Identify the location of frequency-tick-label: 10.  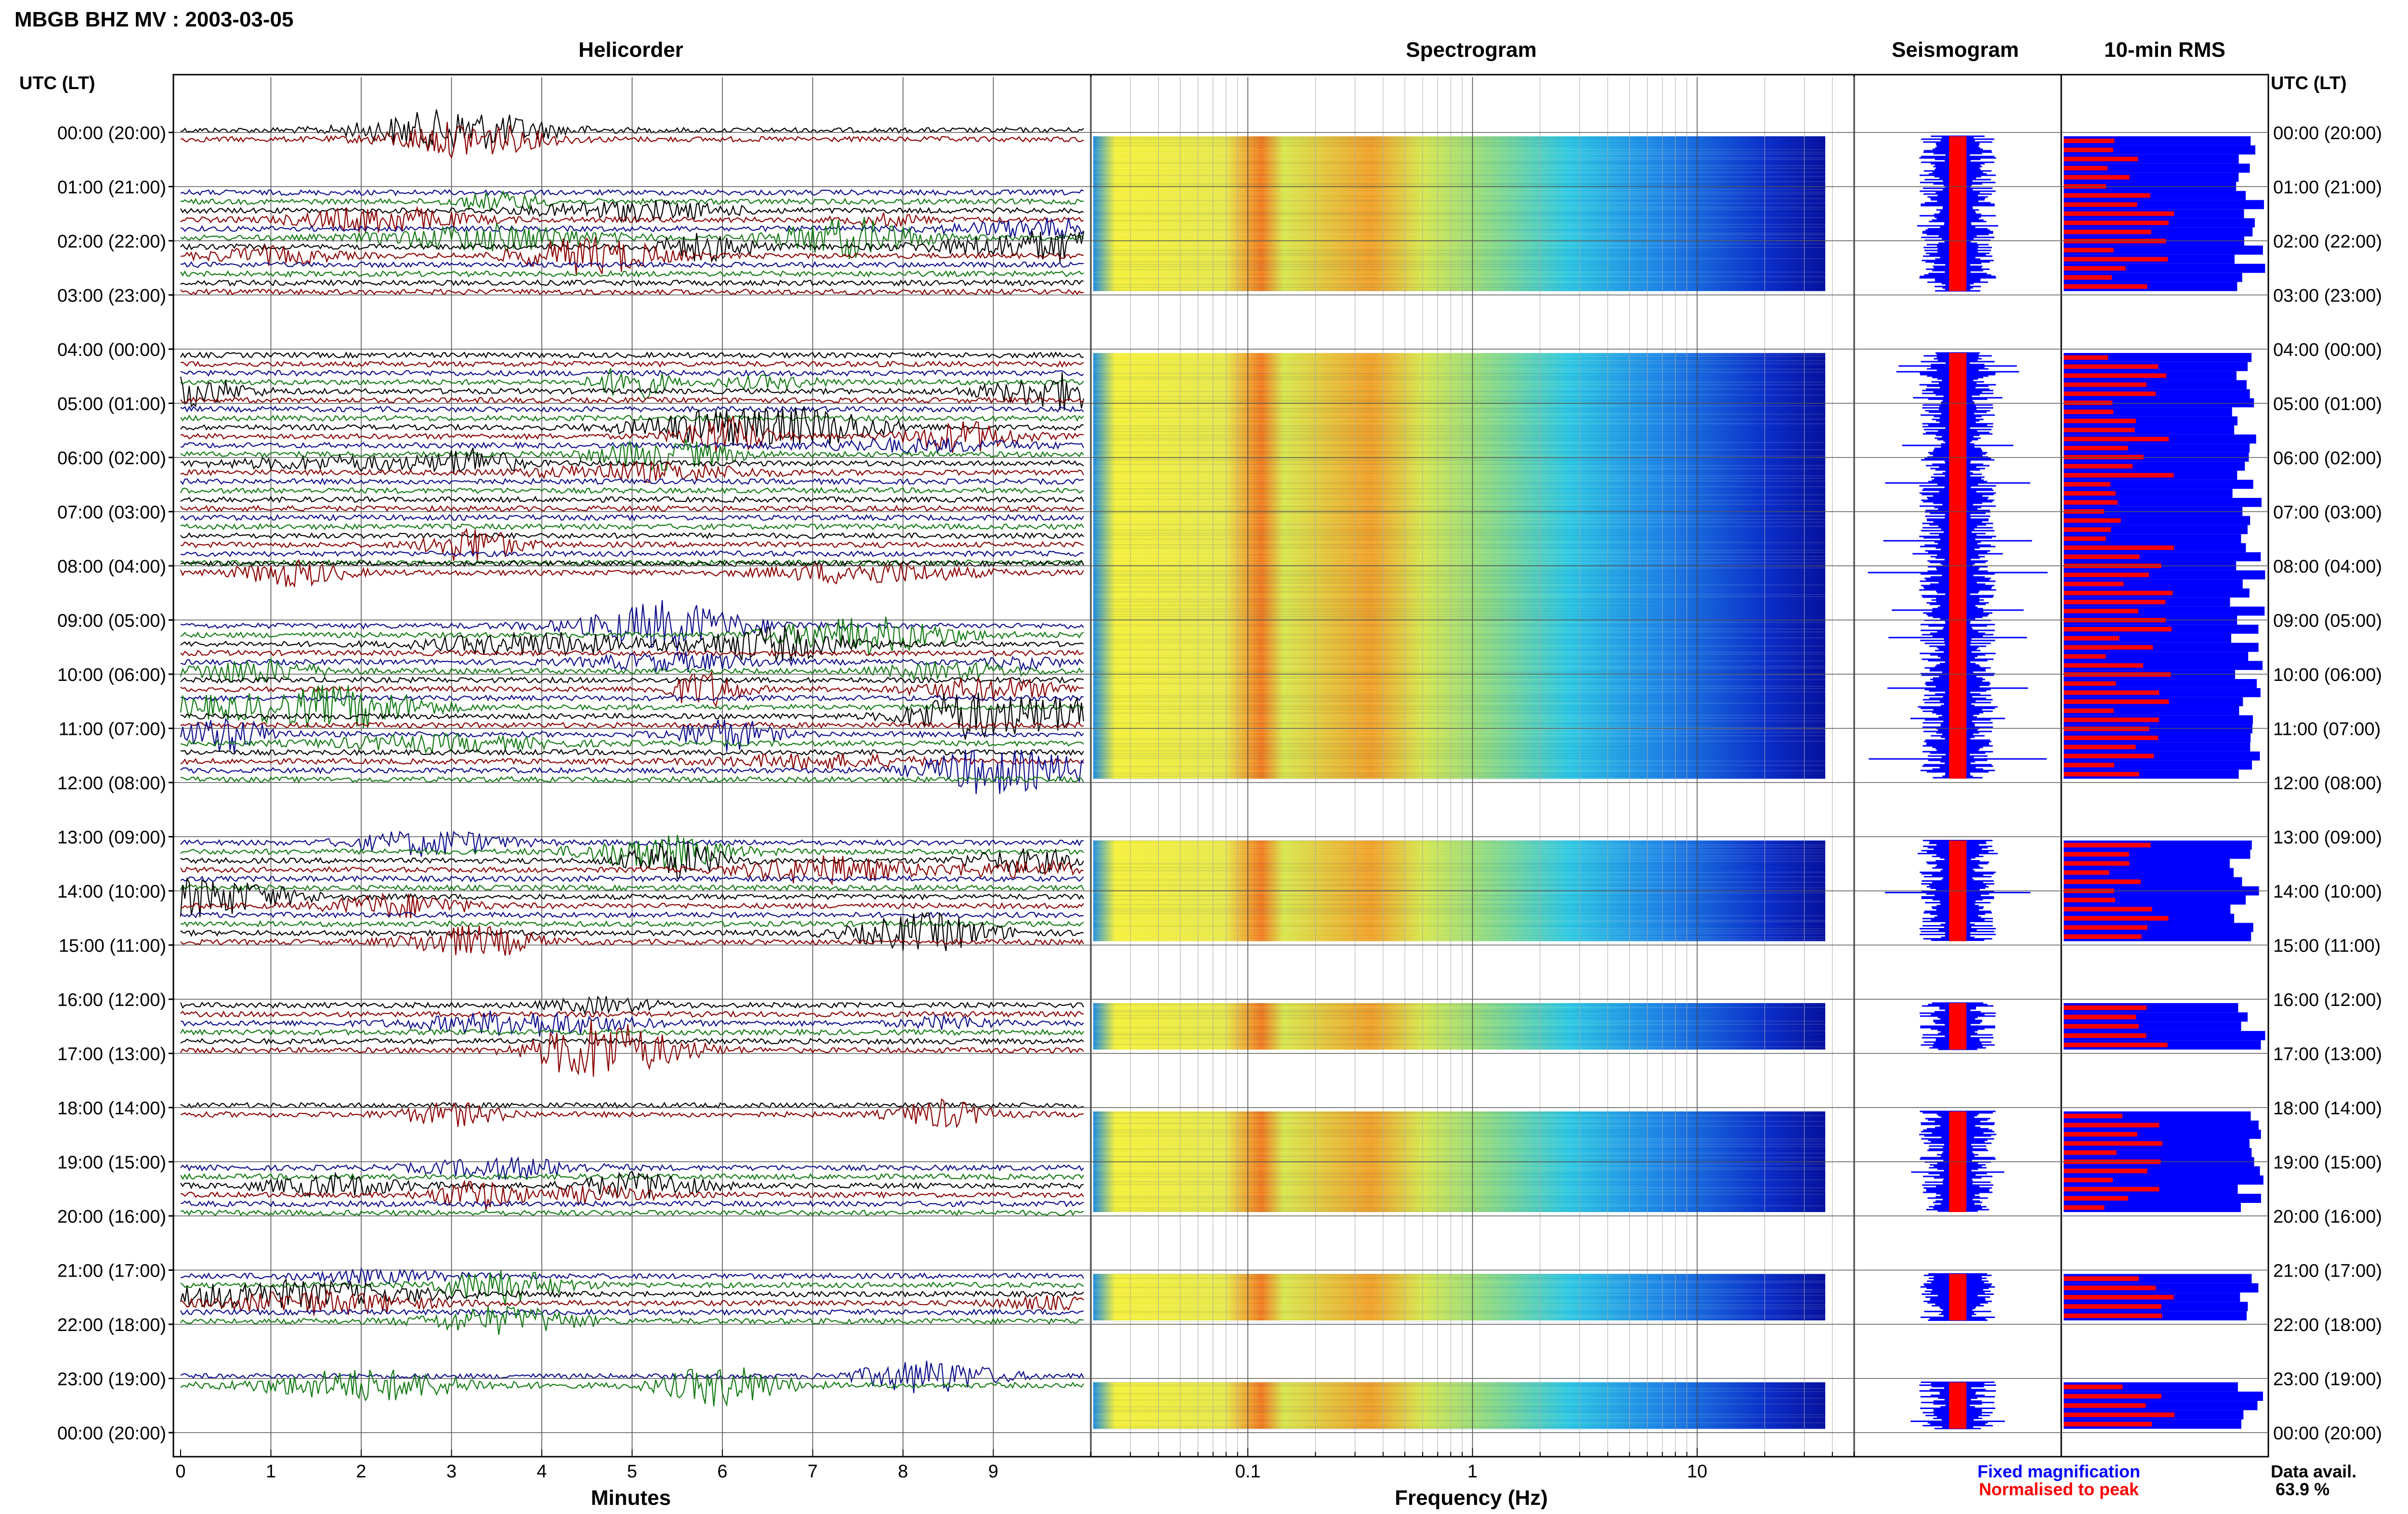
(1697, 1472).